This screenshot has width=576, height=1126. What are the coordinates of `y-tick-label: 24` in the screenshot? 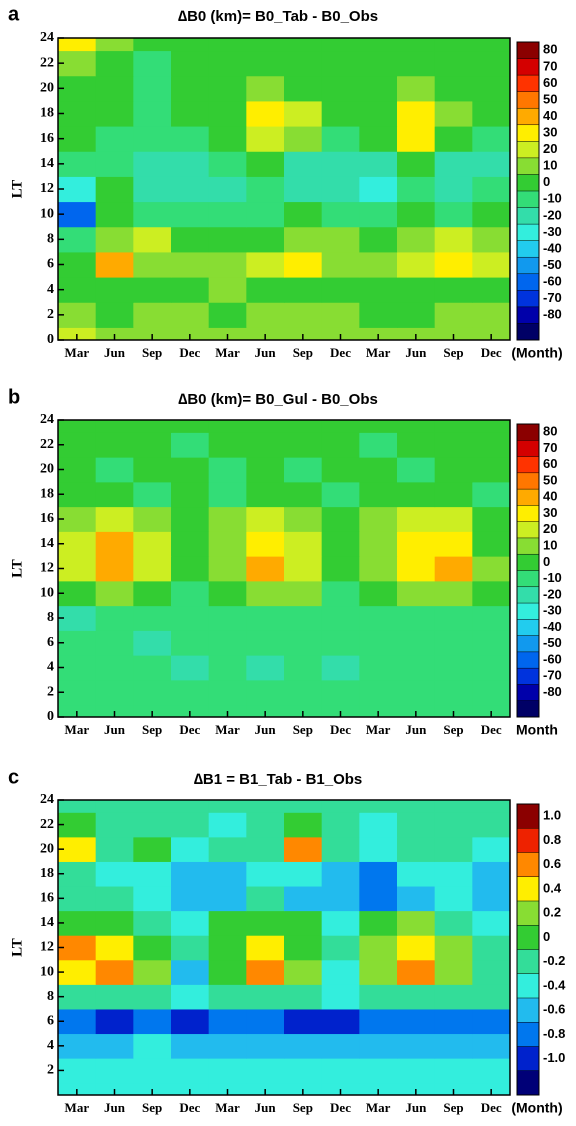 It's located at (47, 37).